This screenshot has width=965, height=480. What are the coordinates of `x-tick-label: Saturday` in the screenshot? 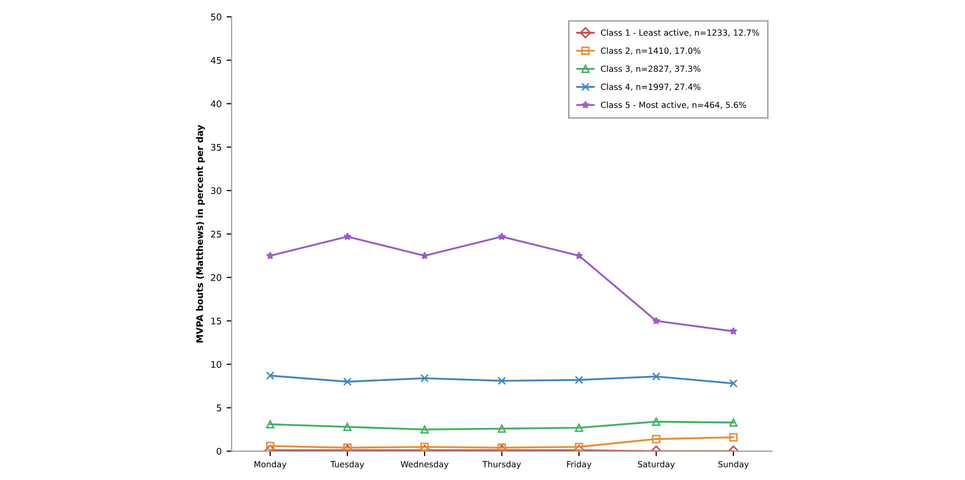 It's located at (656, 464).